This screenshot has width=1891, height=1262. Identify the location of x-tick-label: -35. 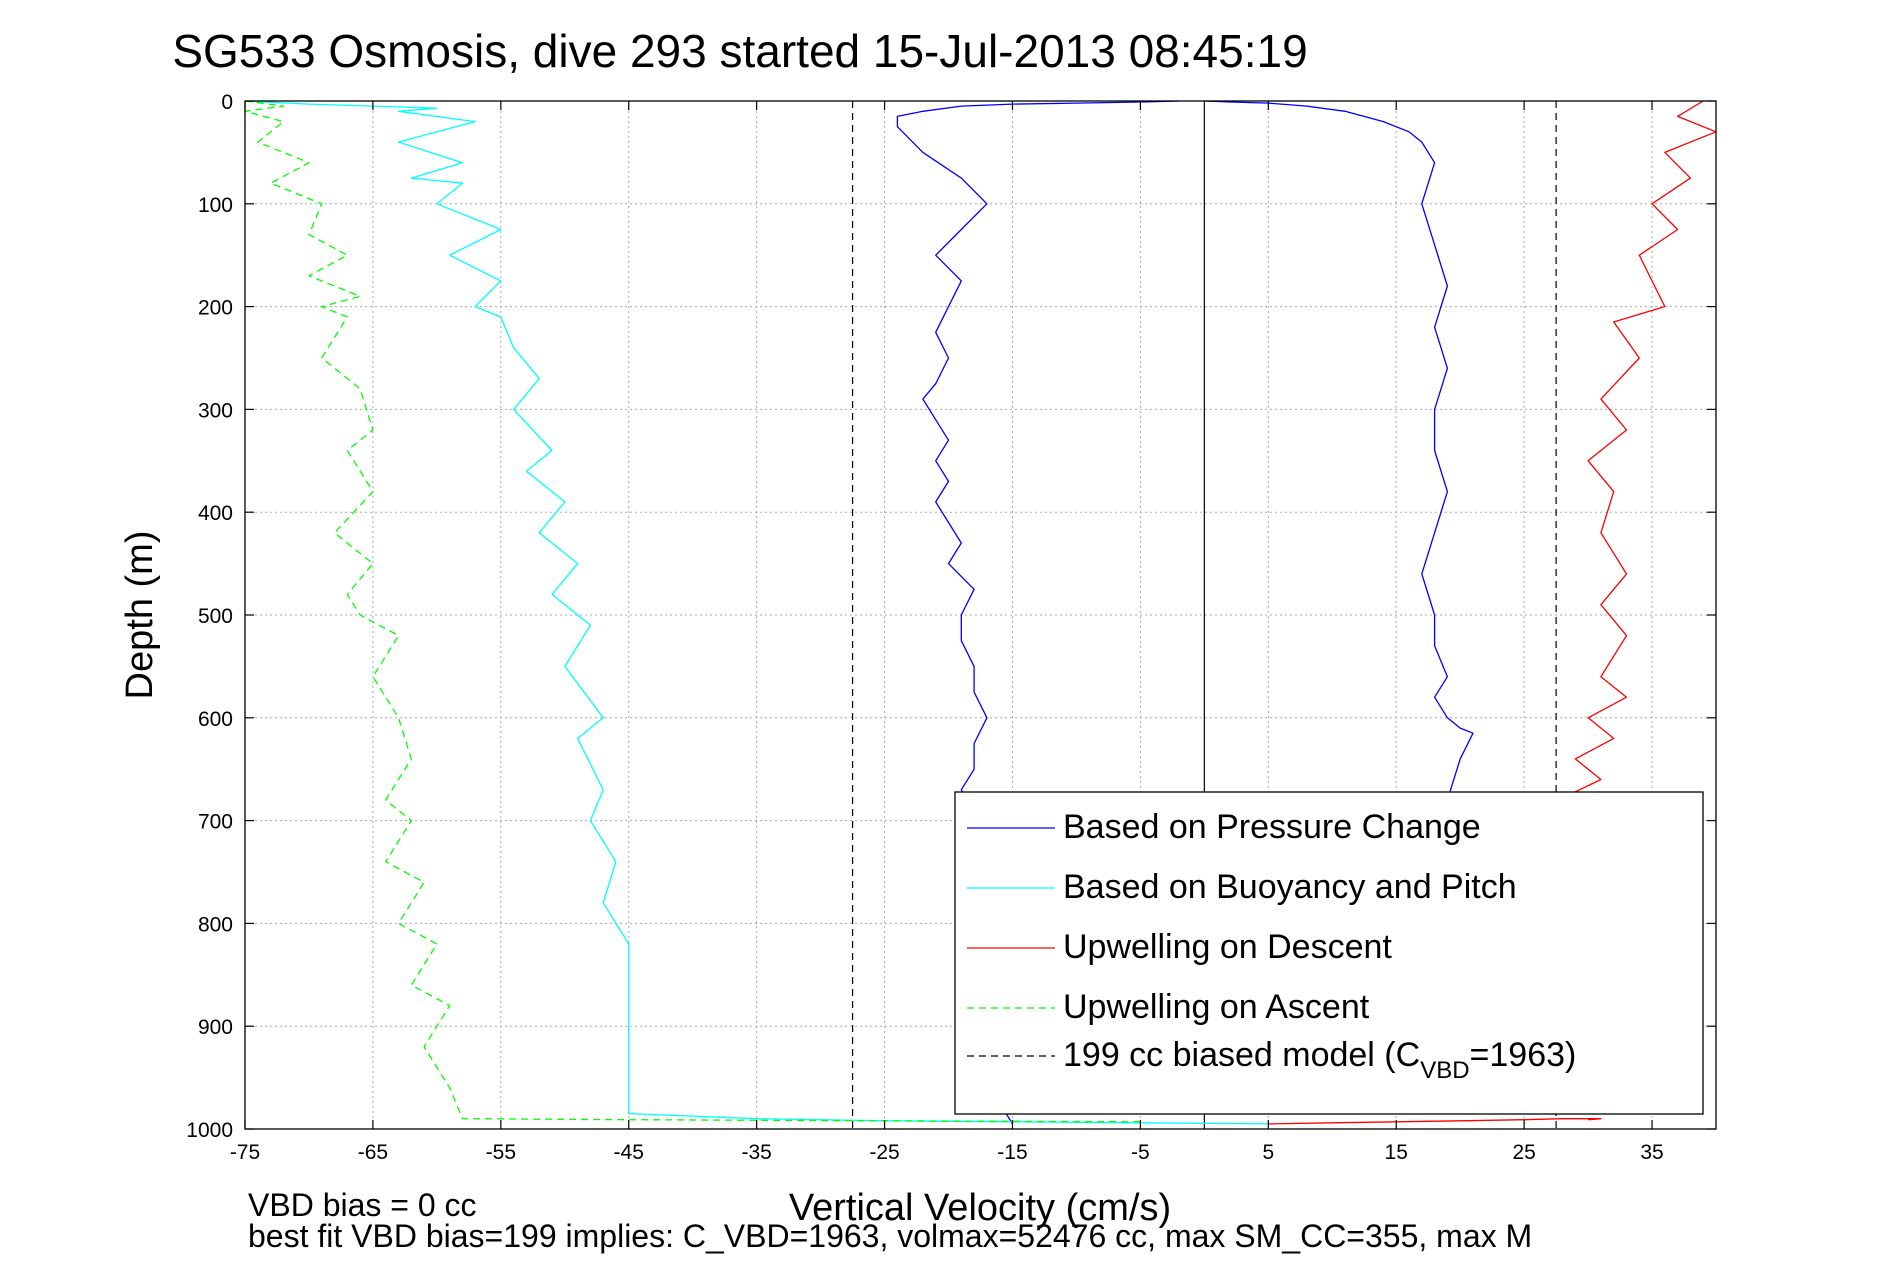
(756, 1152).